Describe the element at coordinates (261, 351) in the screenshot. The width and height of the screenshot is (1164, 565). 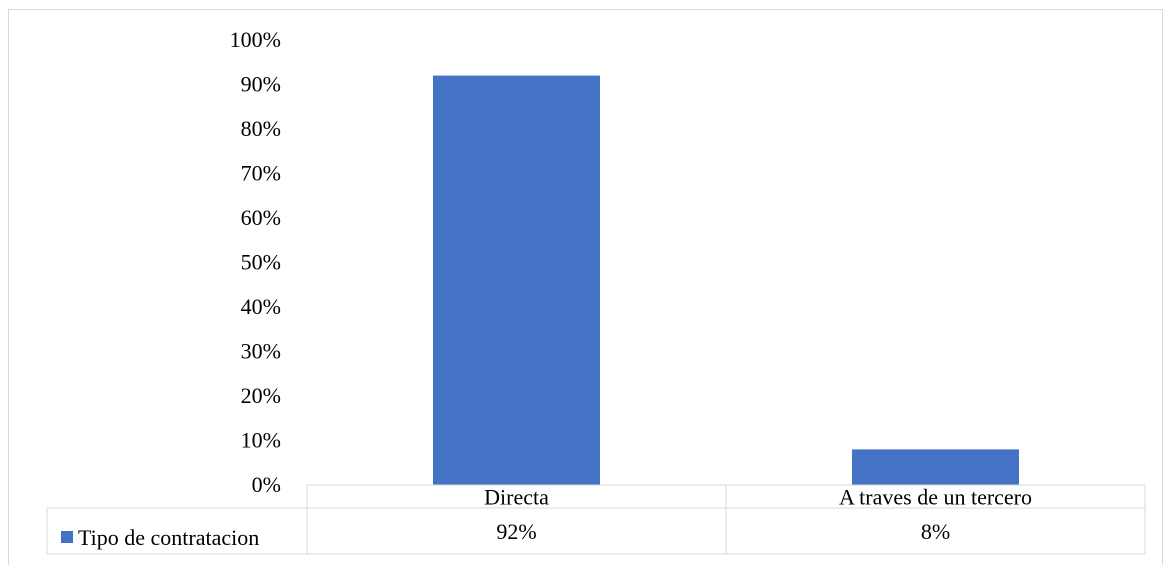
I see `y-tick-label: 30%` at that location.